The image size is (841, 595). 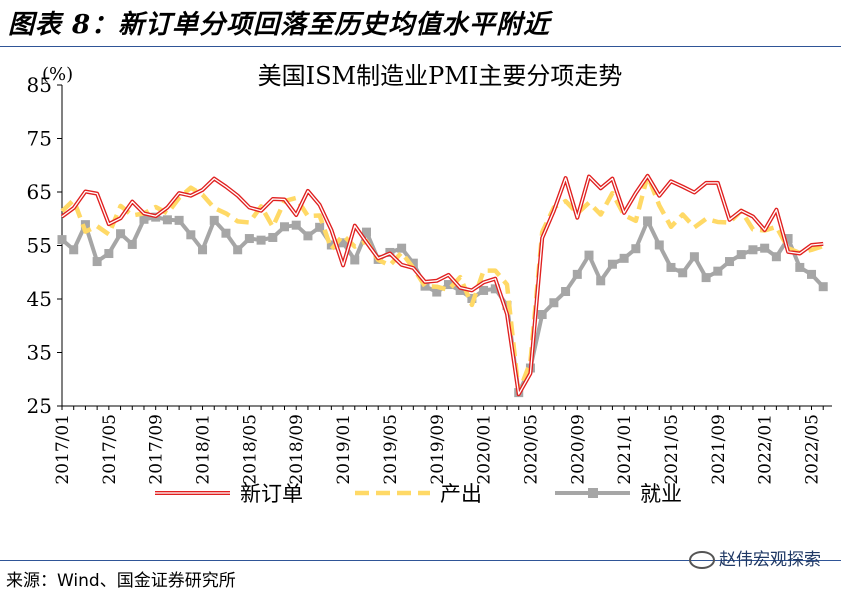 I want to click on x-tick-label: 2018/01, so click(x=204, y=449).